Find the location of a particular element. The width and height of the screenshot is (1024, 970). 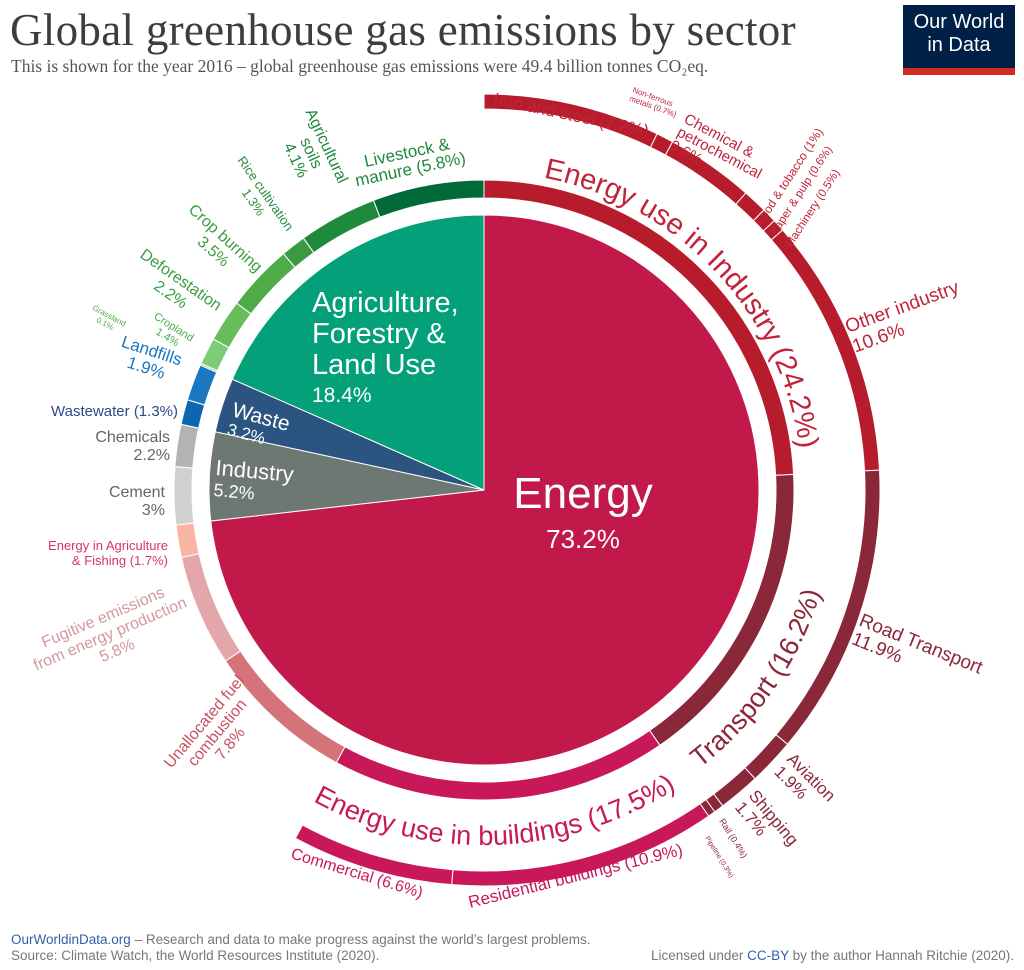

label-energy-use-in-buildings: Energy use in buildings (17.5%) is located at coordinates (494, 809).